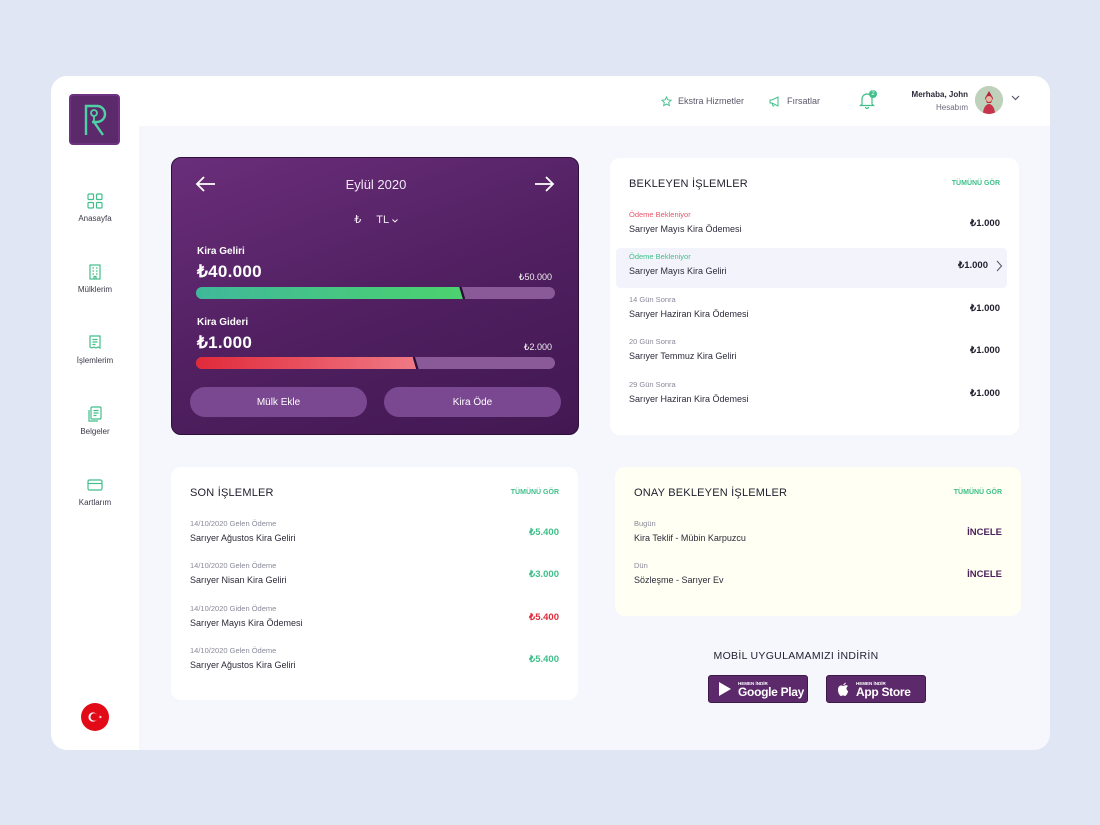  I want to click on store-big-label: Google Play, so click(771, 691).